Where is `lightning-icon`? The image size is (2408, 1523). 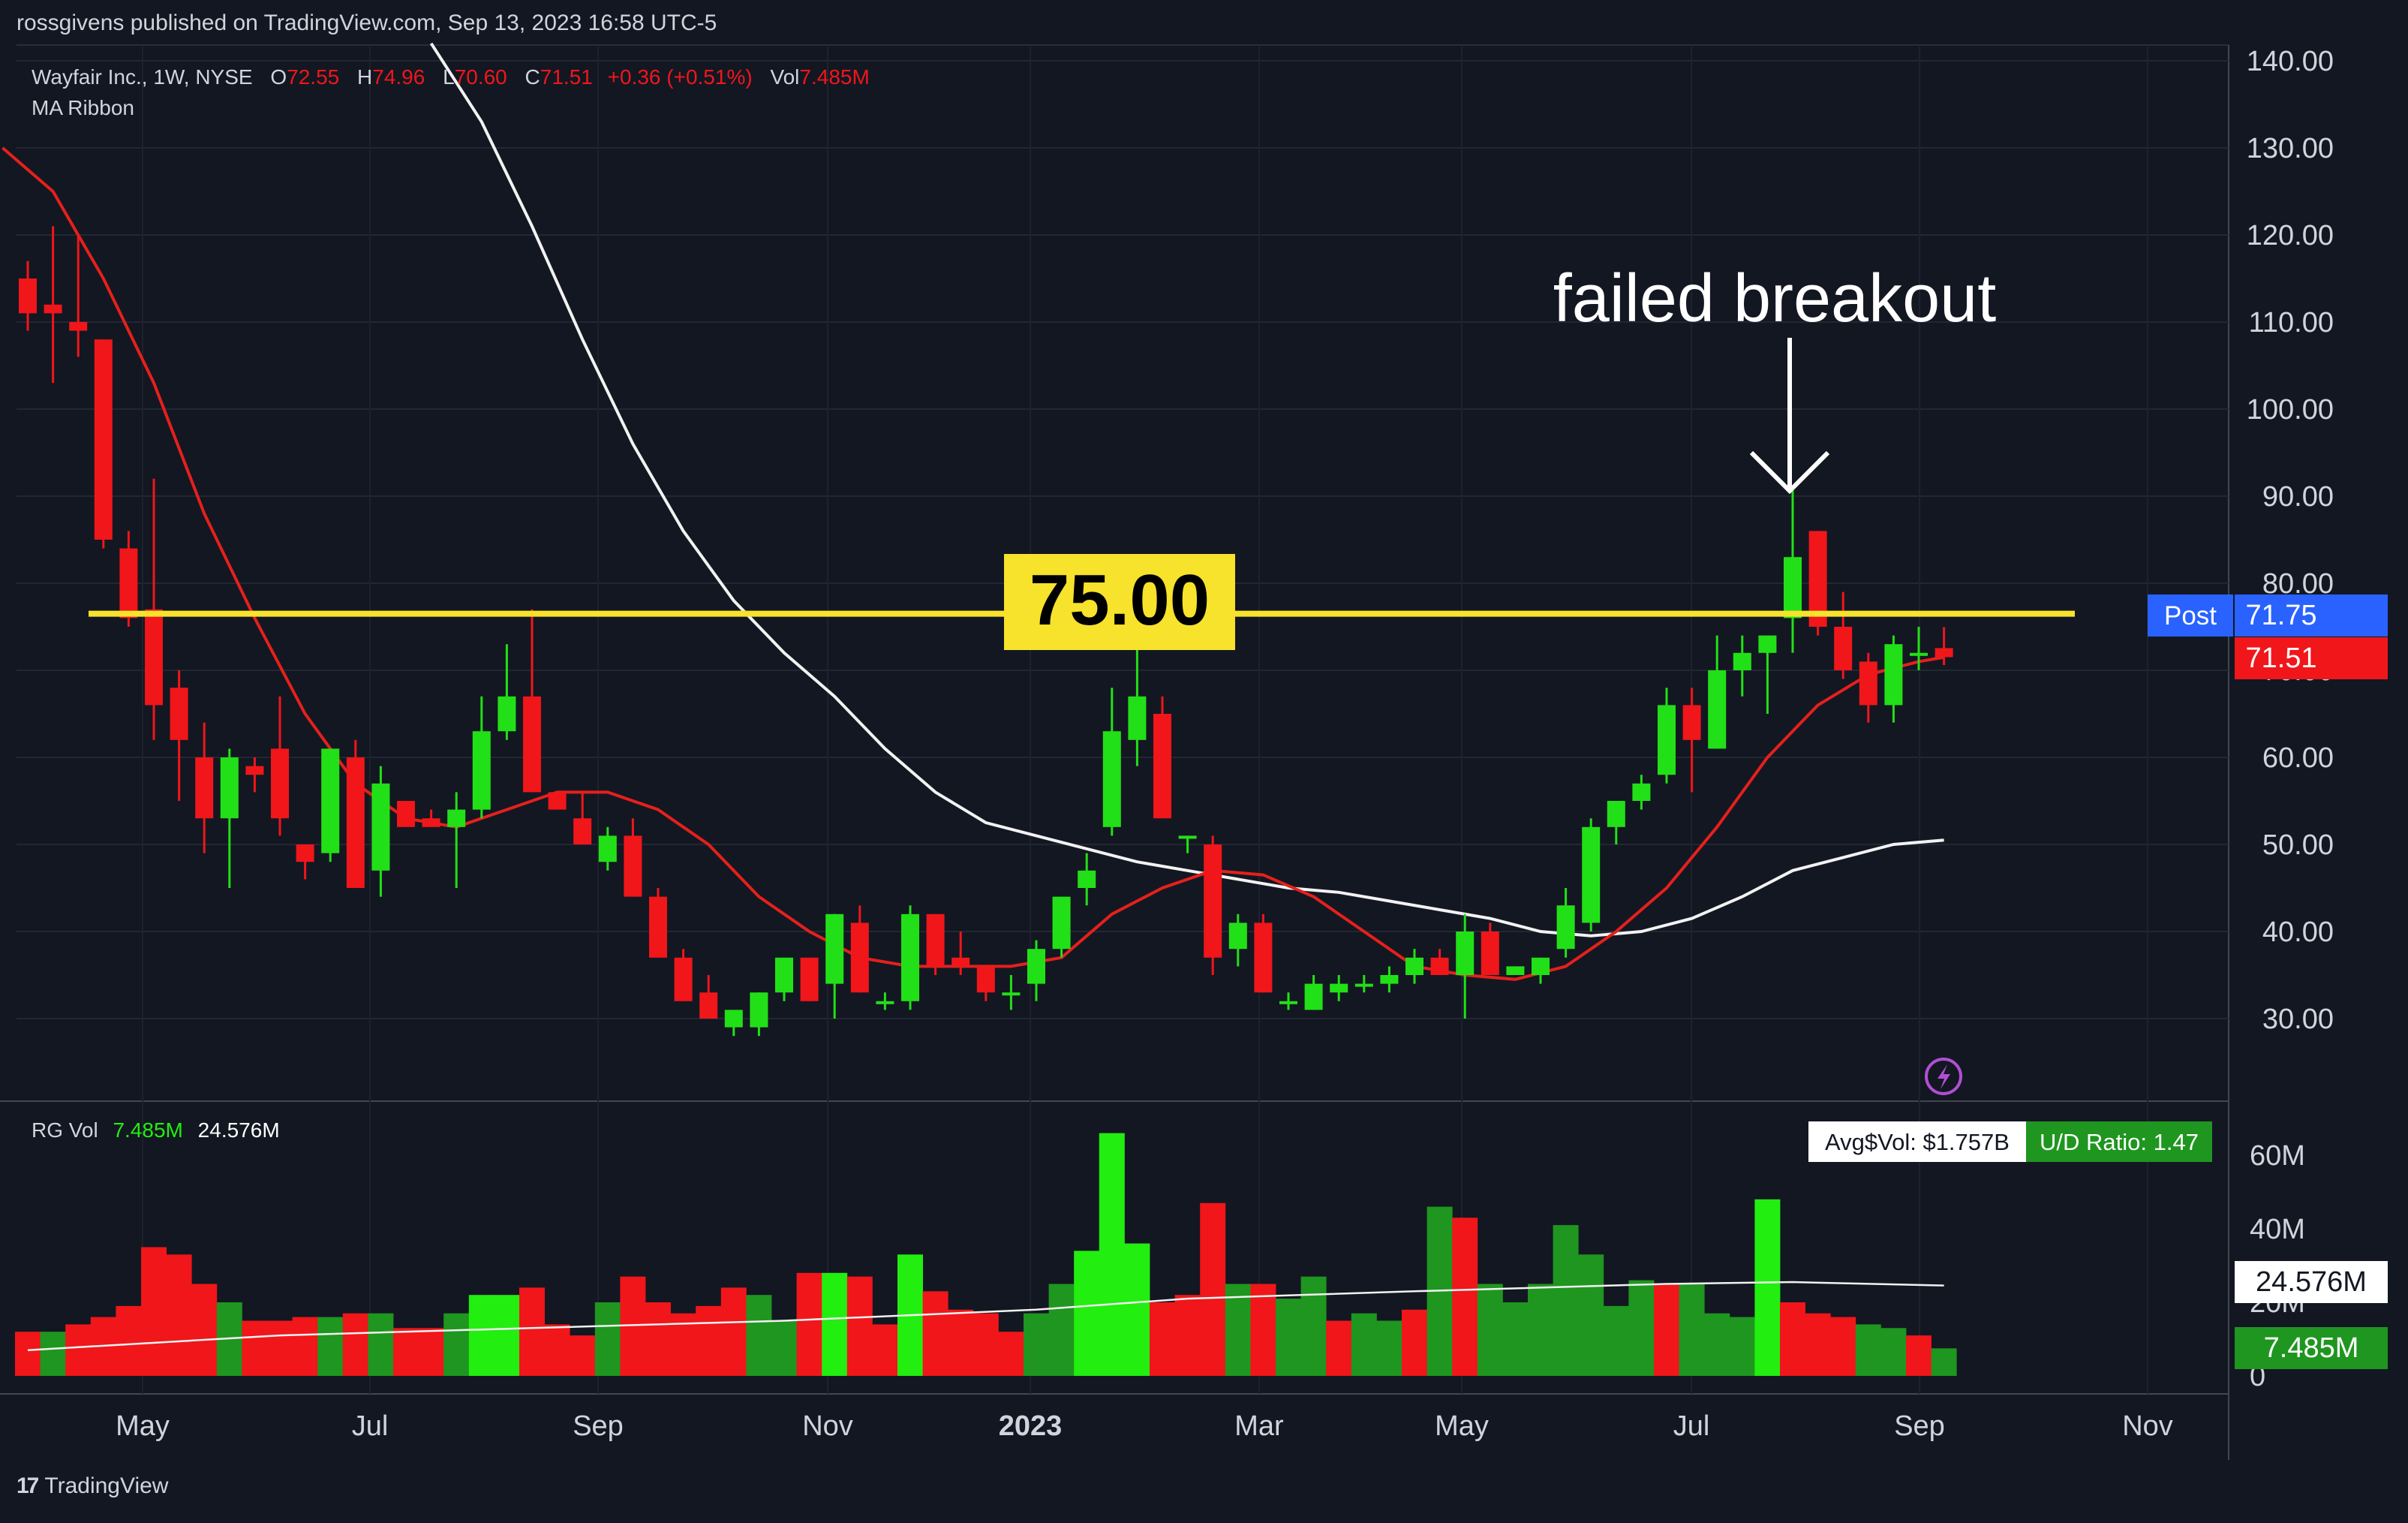
lightning-icon is located at coordinates (1943, 1077).